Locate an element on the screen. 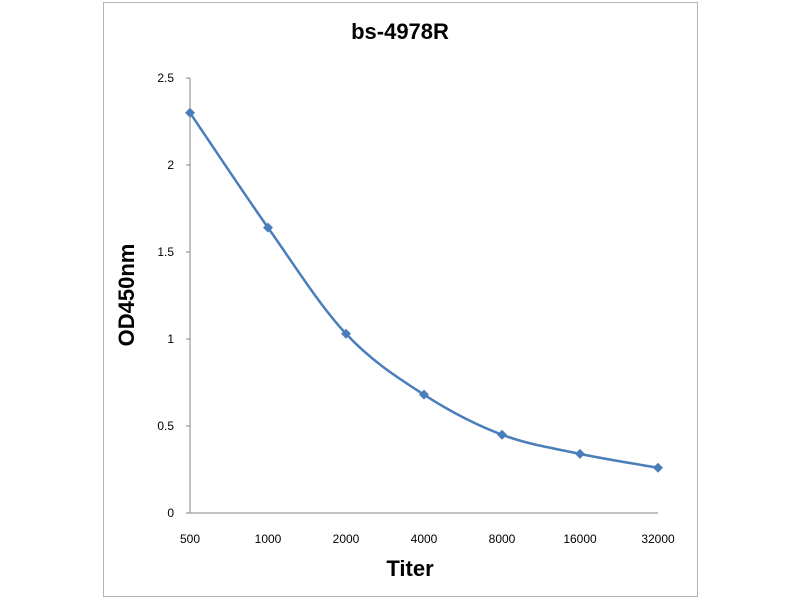  x-tick-label: 16000 is located at coordinates (580, 539).